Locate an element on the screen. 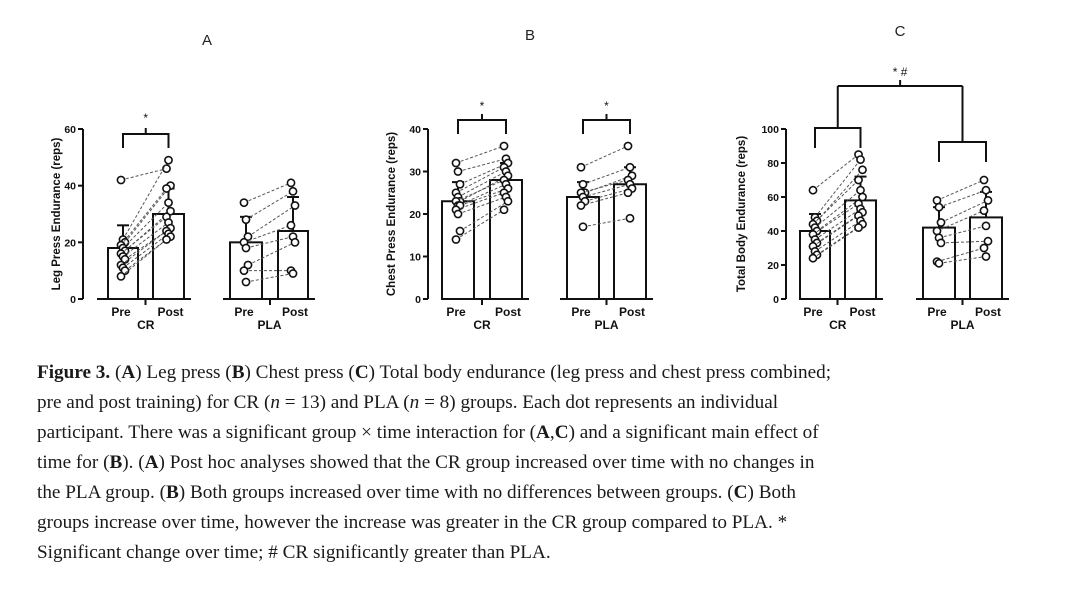 This screenshot has height=595, width=1075. y-tick-label: 10 is located at coordinates (415, 258).